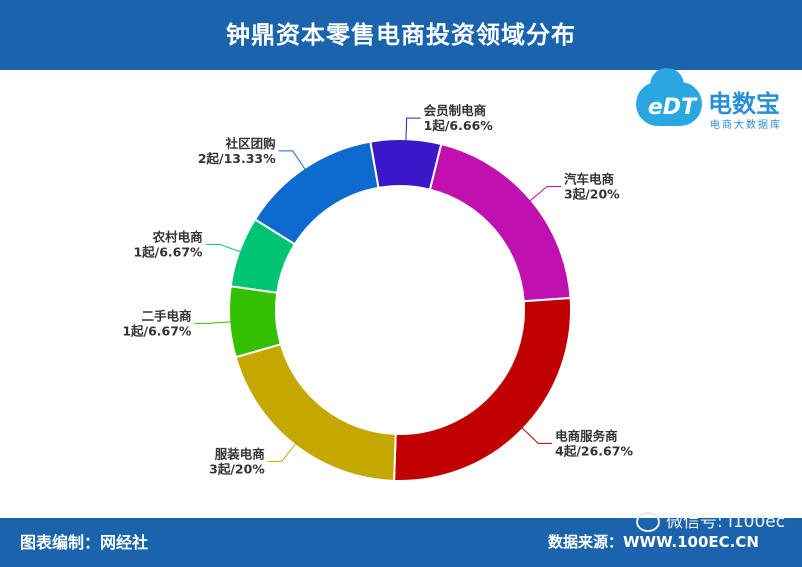 The width and height of the screenshot is (802, 567). I want to click on header-bar, so click(401, 35).